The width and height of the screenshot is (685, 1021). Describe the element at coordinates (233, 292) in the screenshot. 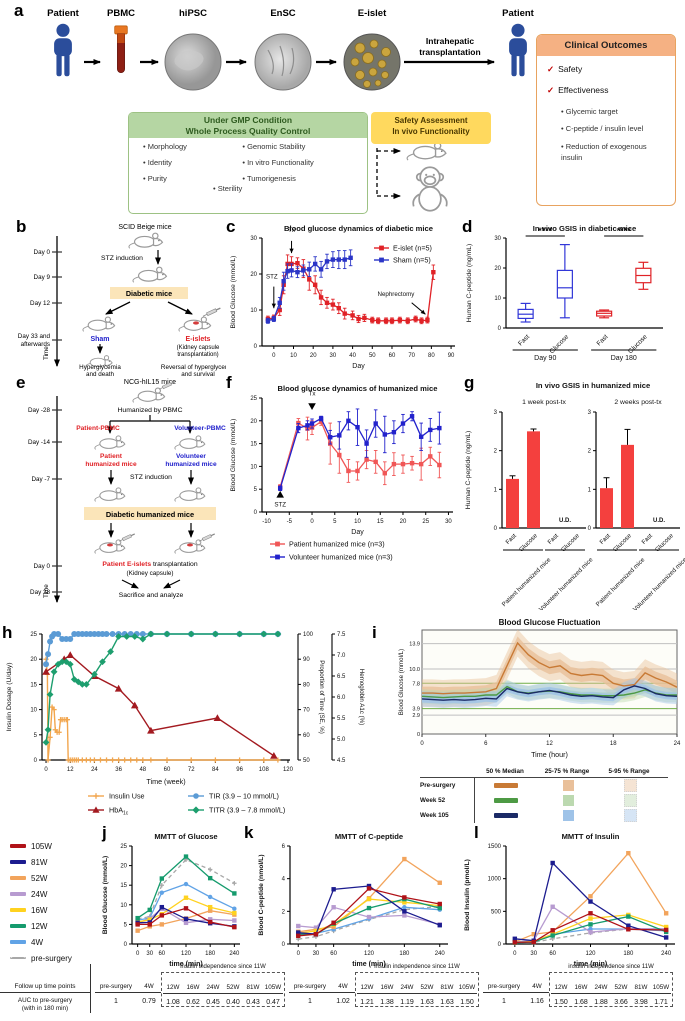

I see `svg-text: Blood Glucose (mmol/L)` at that location.